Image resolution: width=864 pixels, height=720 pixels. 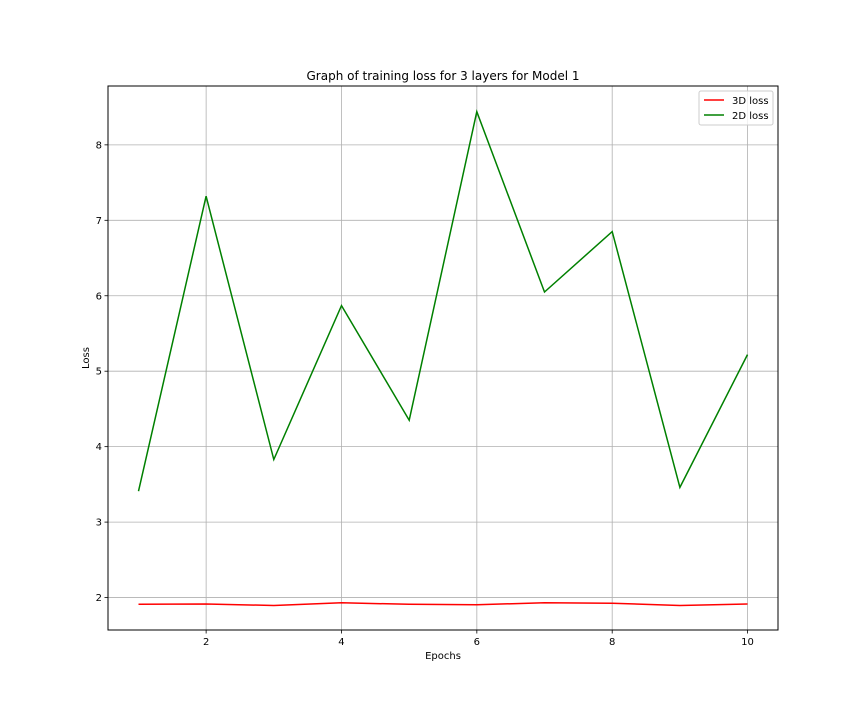 What do you see at coordinates (99, 296) in the screenshot?
I see `y-tick-label-6: 6` at bounding box center [99, 296].